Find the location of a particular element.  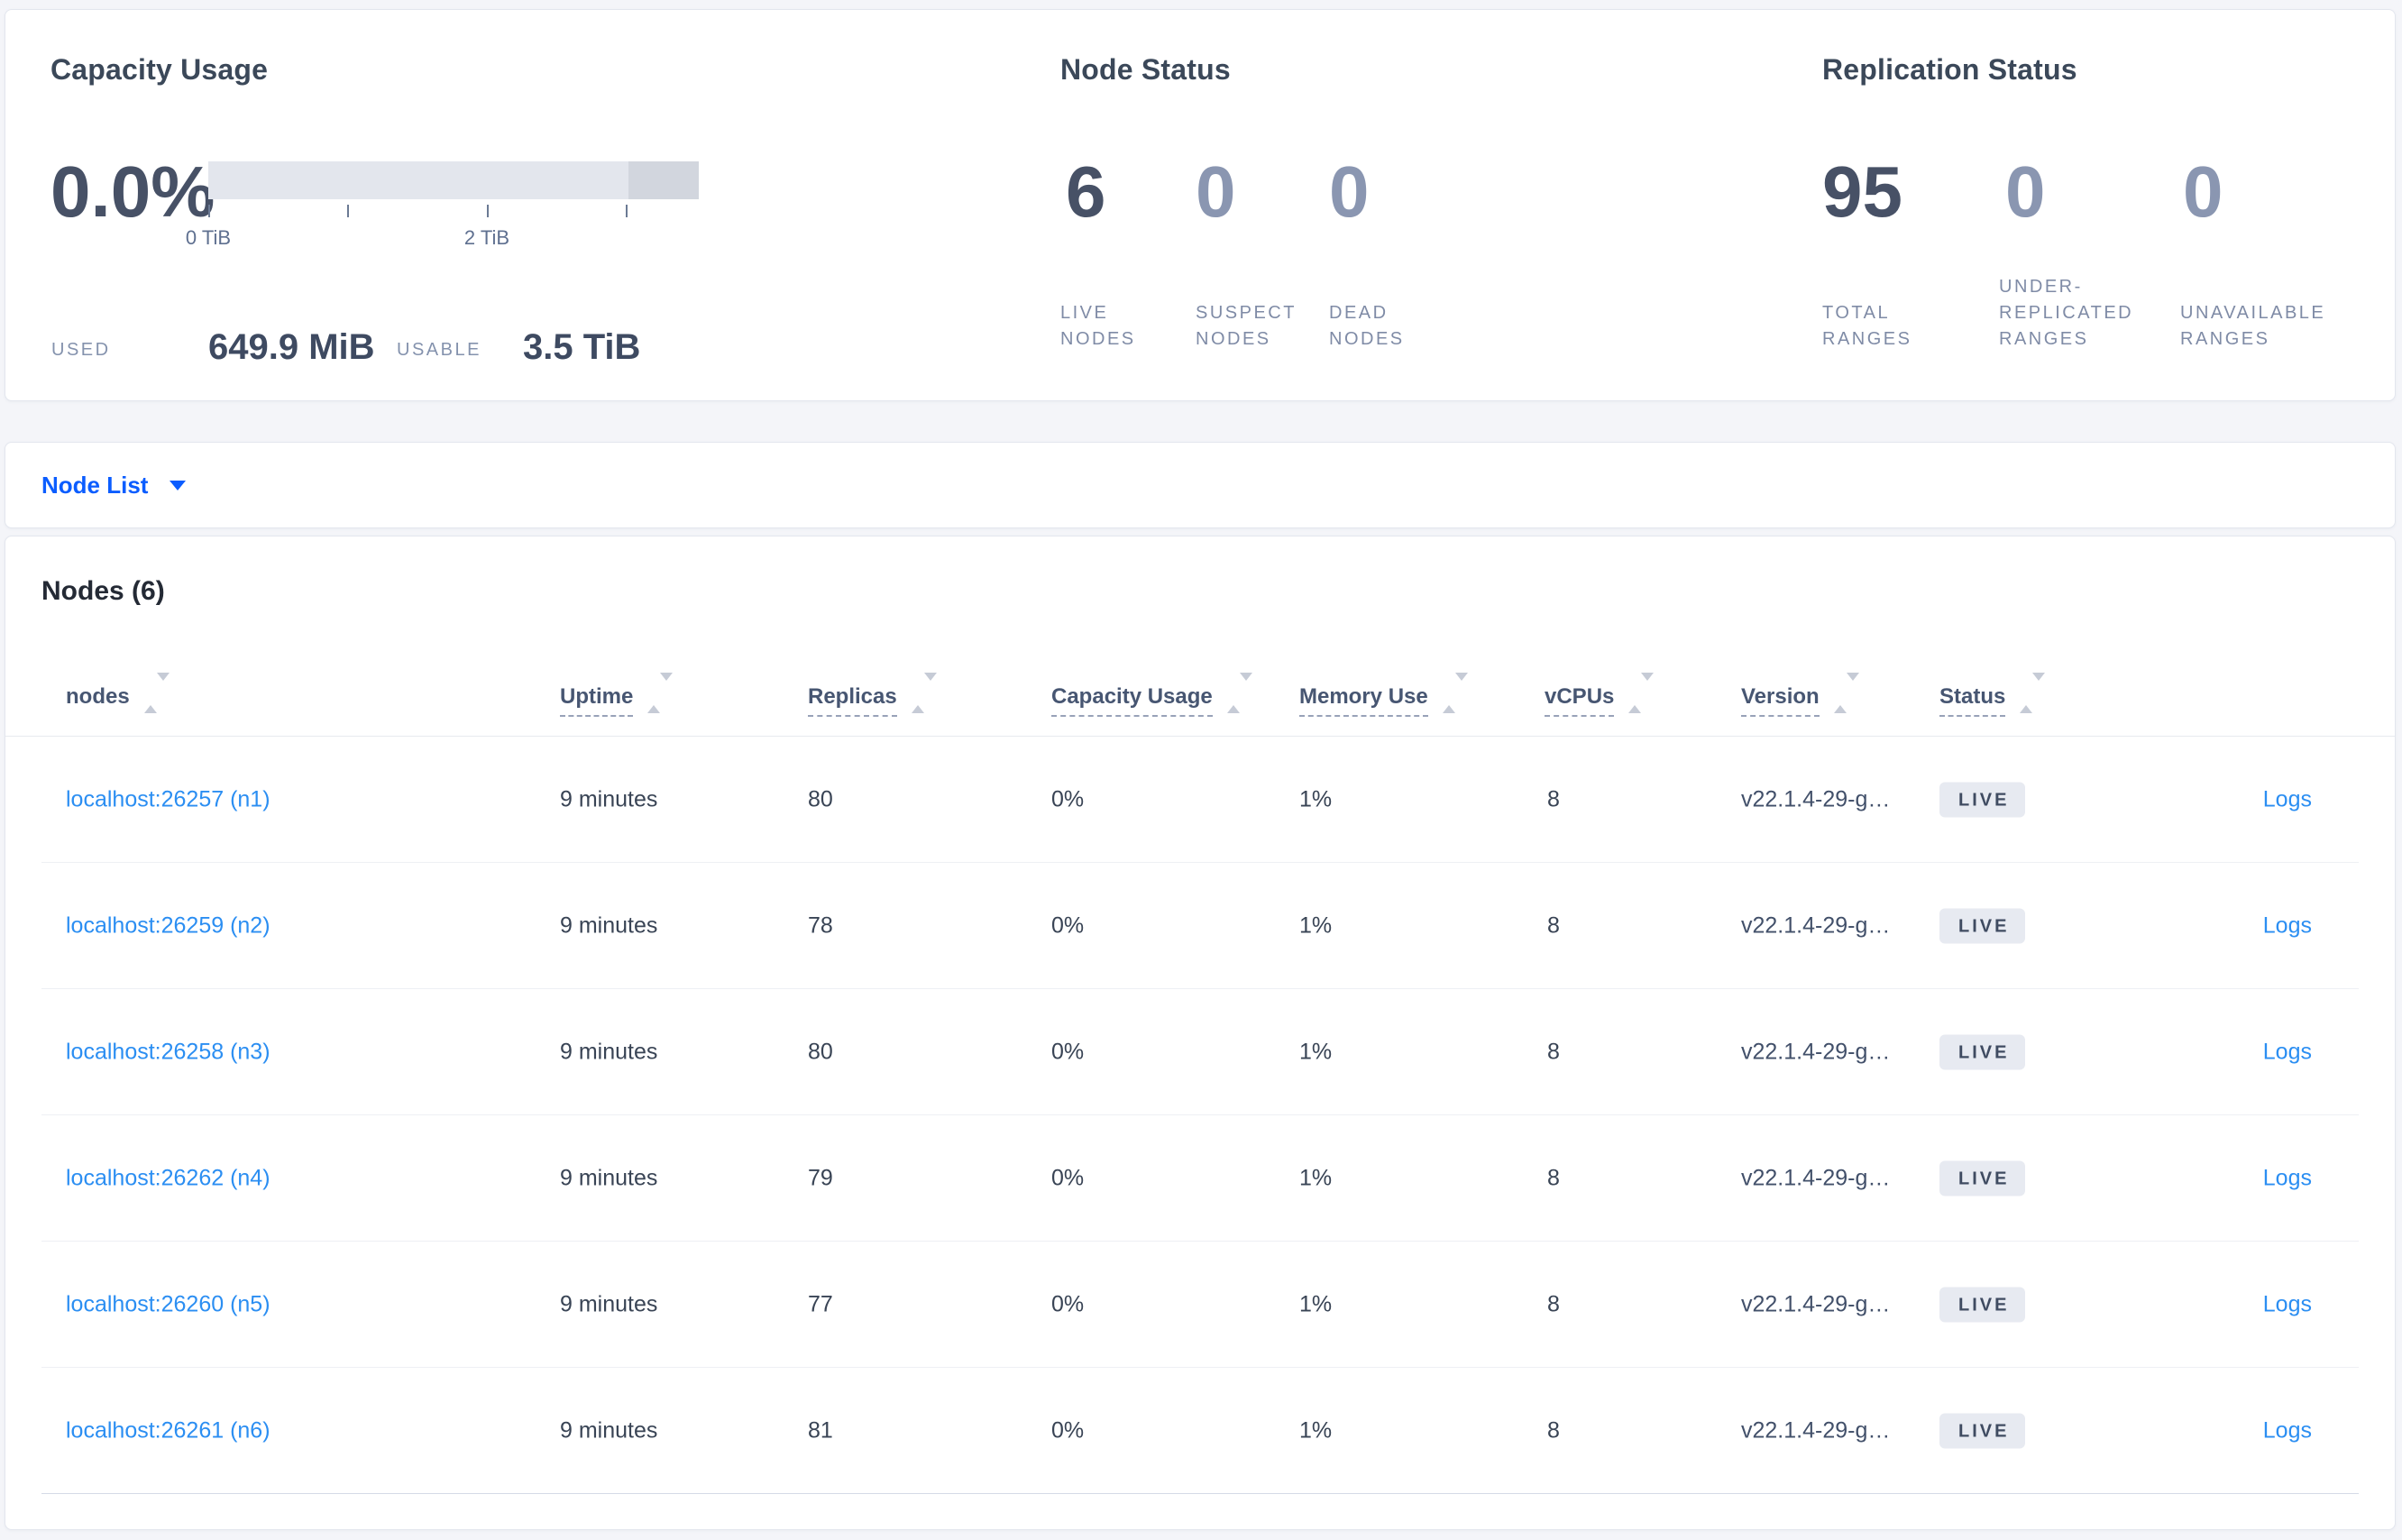

capacity-usage-title: Capacity Usage is located at coordinates (159, 69).